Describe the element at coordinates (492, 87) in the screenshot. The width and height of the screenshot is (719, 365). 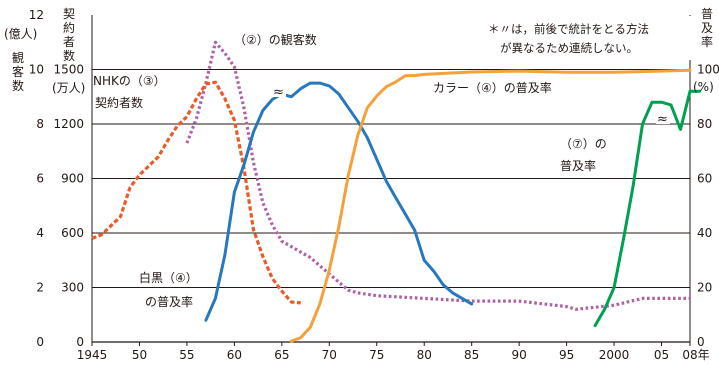
I see `label-color-tv: カラー（④）の普及率` at that location.